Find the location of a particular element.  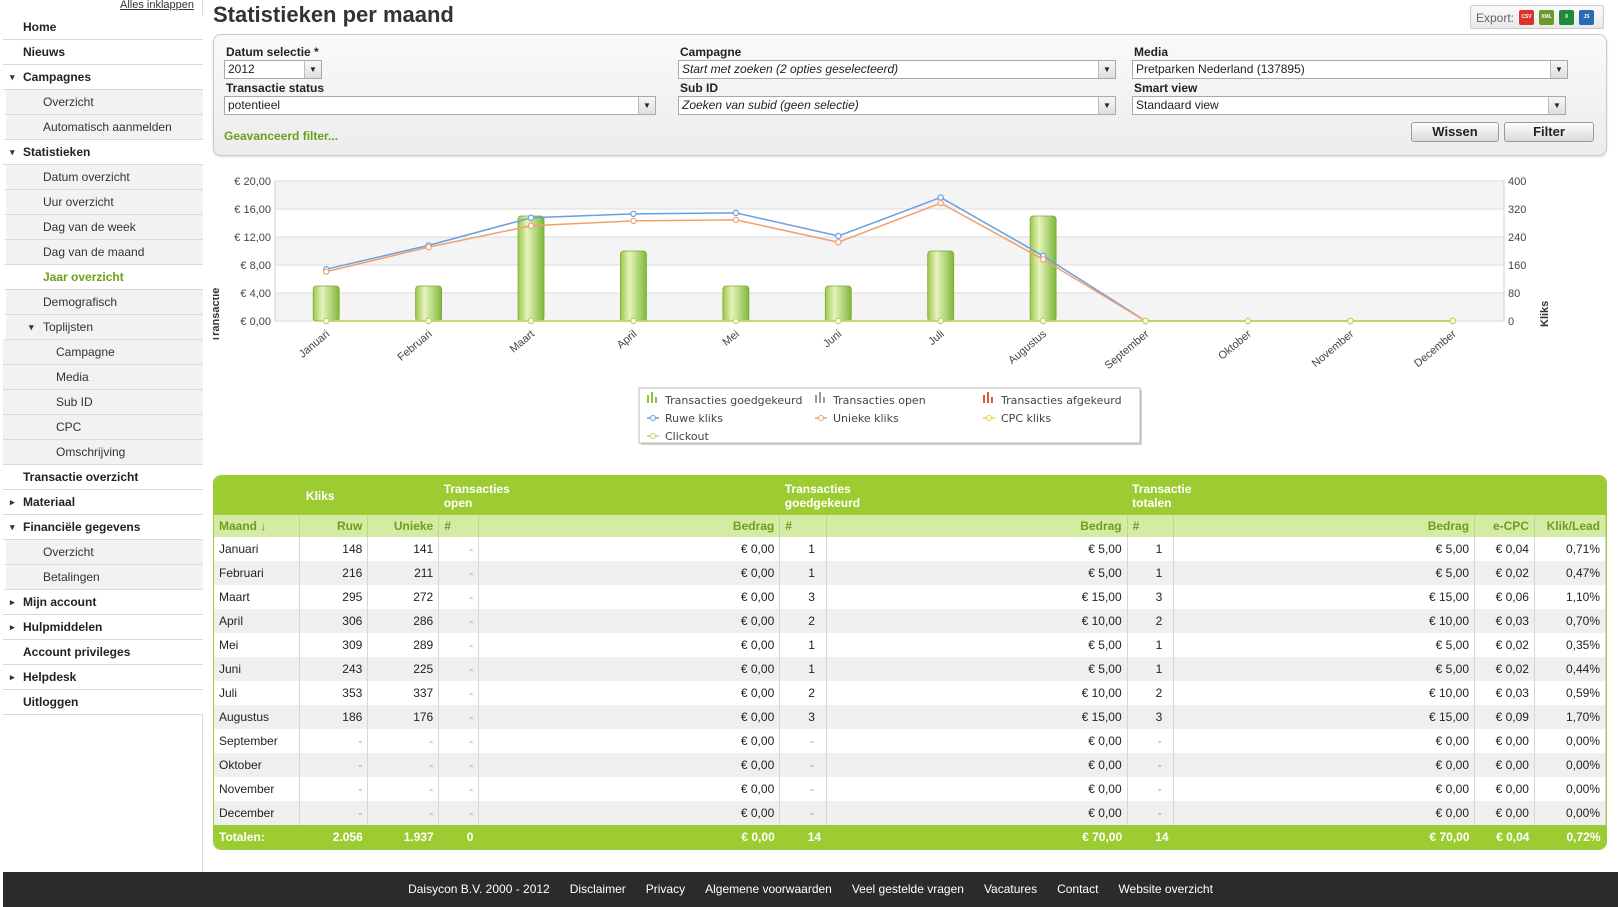

table-cell: April is located at coordinates (257, 621).